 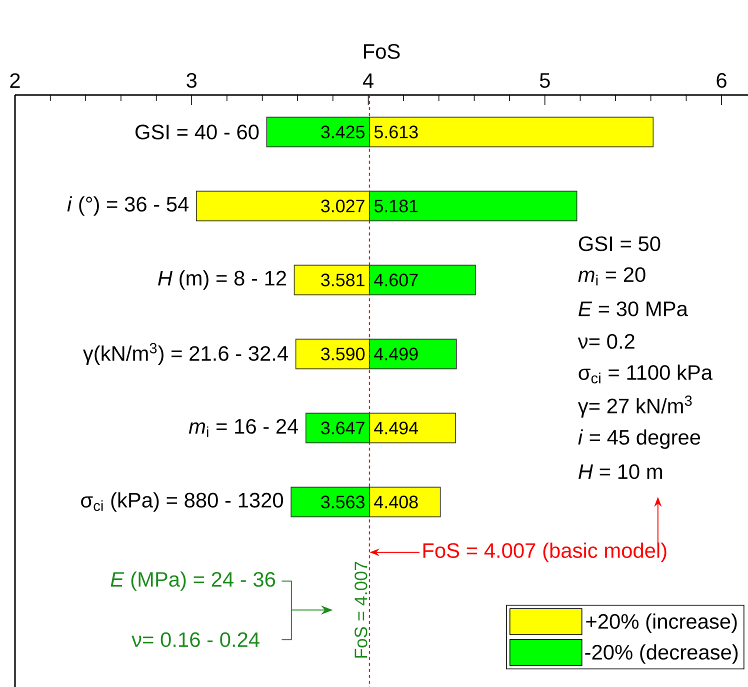 What do you see at coordinates (193, 581) in the screenshot?
I see `text: E (MPa) = 24 - 36` at bounding box center [193, 581].